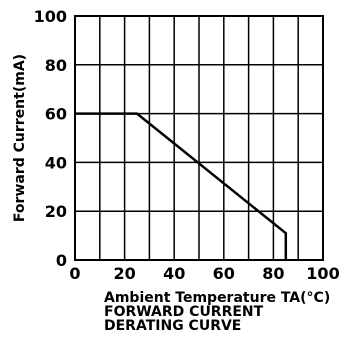 This screenshot has width=359, height=338. I want to click on y-tick-labels: 0 20 40 60 80 100, so click(50, 138).